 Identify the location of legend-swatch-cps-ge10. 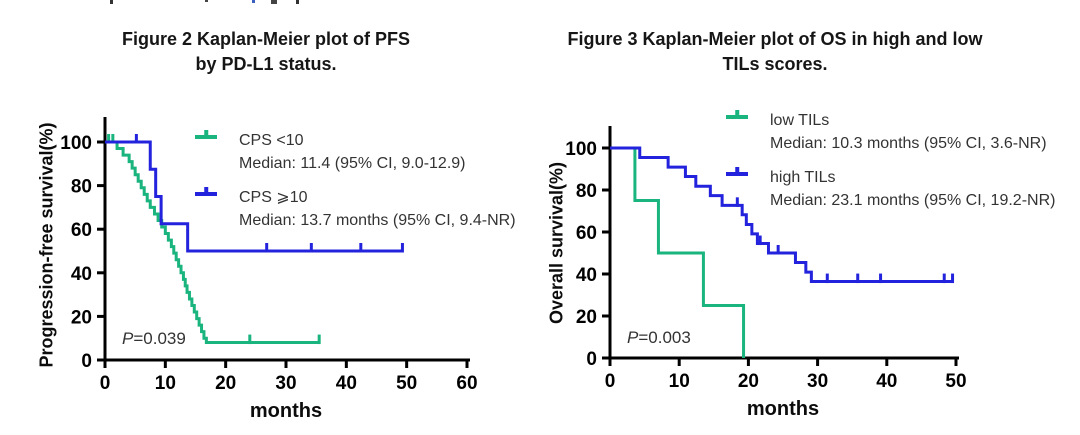
(206, 208).